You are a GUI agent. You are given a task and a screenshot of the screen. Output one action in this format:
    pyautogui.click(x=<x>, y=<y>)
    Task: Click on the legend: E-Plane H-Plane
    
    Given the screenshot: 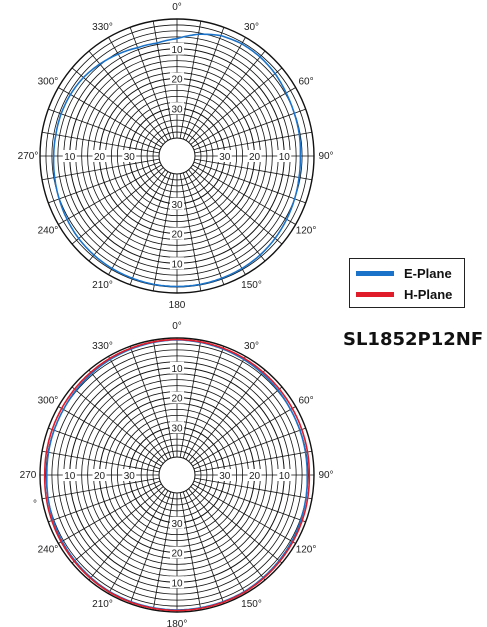 What is the action you would take?
    pyautogui.click(x=407, y=283)
    